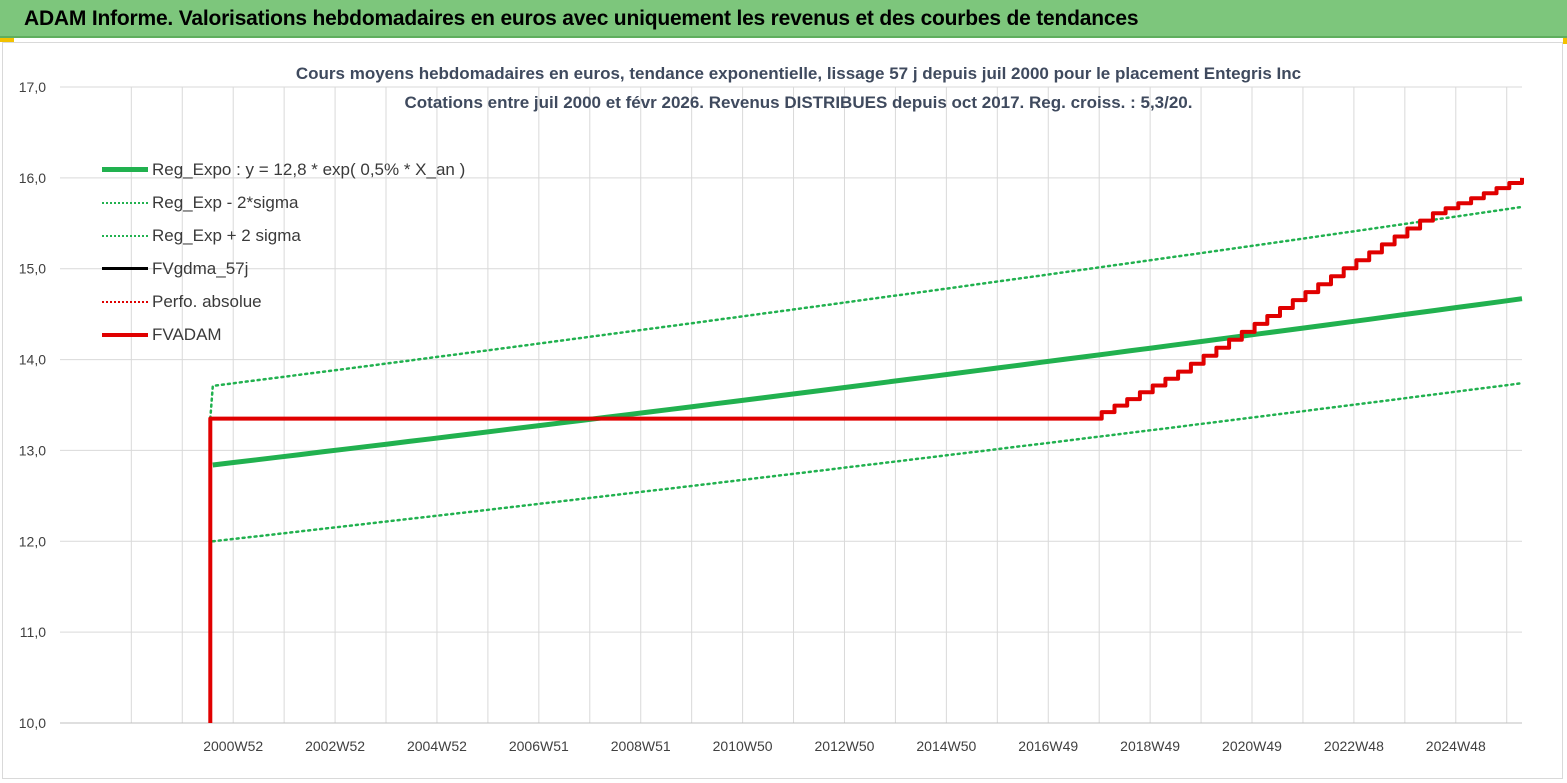 Image resolution: width=1567 pixels, height=783 pixels. What do you see at coordinates (743, 746) in the screenshot?
I see `x-tick-label: 2010W50` at bounding box center [743, 746].